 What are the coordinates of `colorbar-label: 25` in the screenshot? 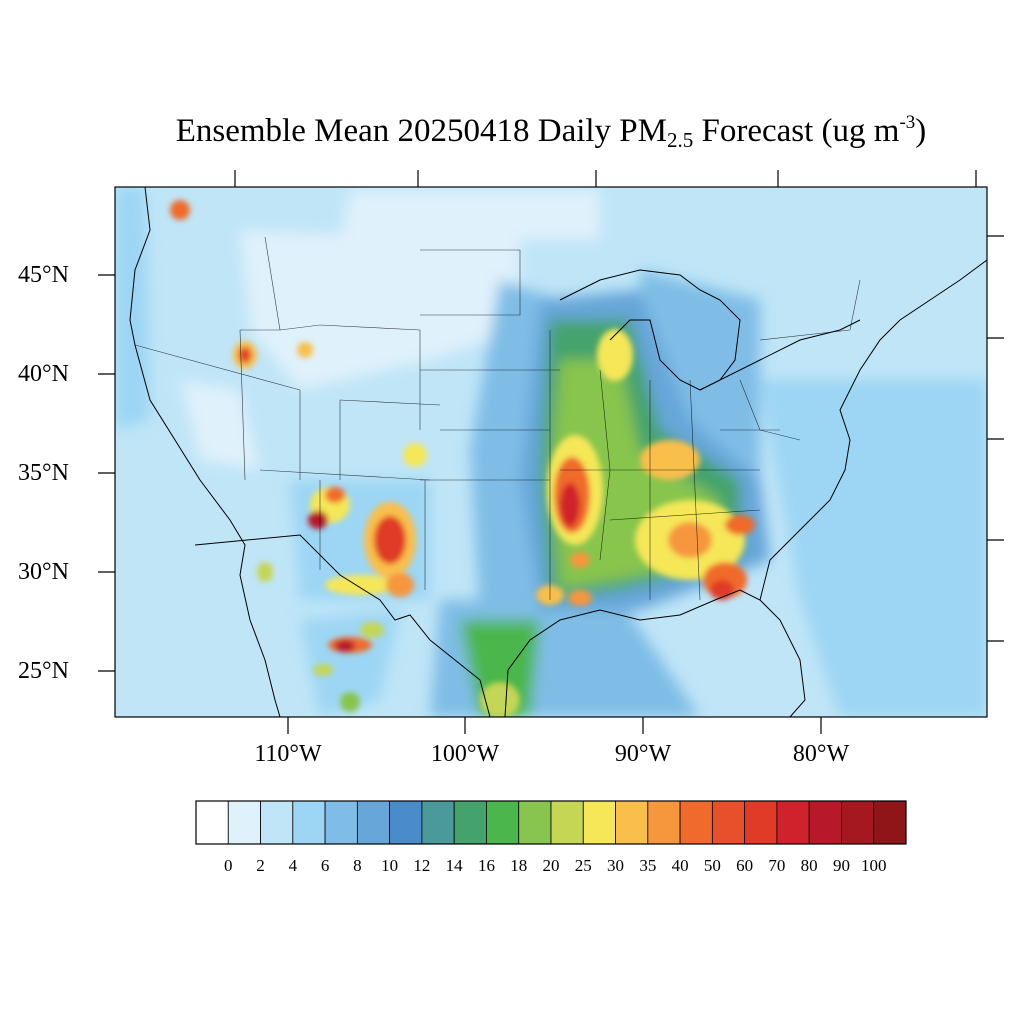 It's located at (583, 865).